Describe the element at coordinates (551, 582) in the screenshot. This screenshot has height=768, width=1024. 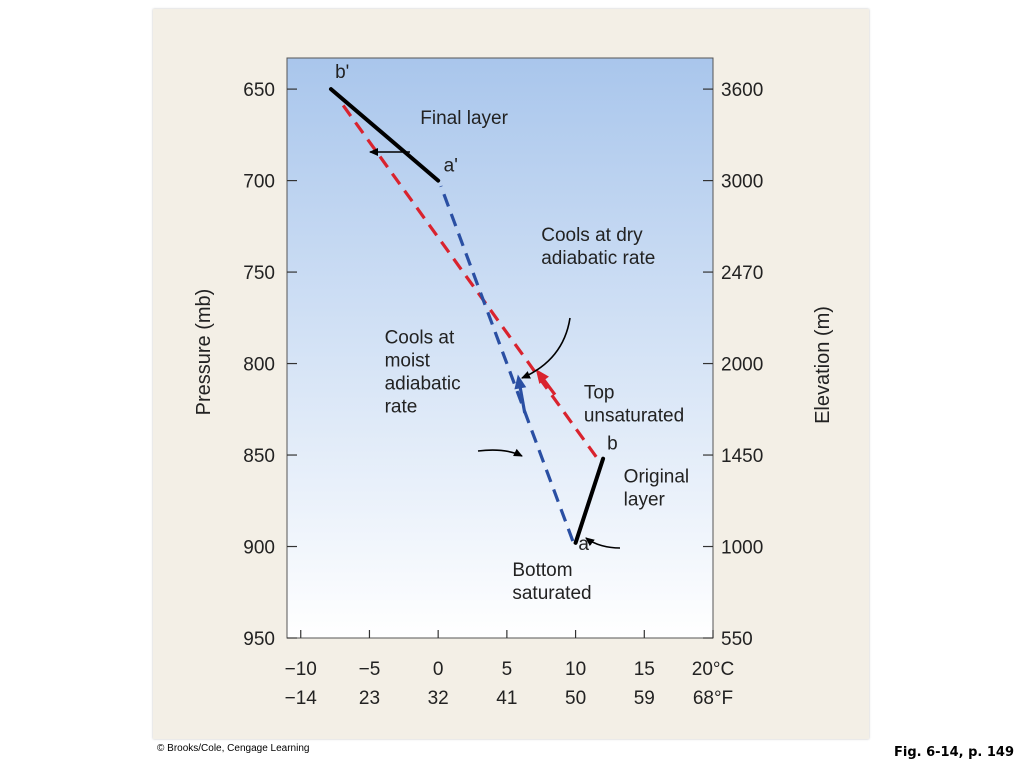
I see `annotation-bottom-saturated: Bottom saturated` at that location.